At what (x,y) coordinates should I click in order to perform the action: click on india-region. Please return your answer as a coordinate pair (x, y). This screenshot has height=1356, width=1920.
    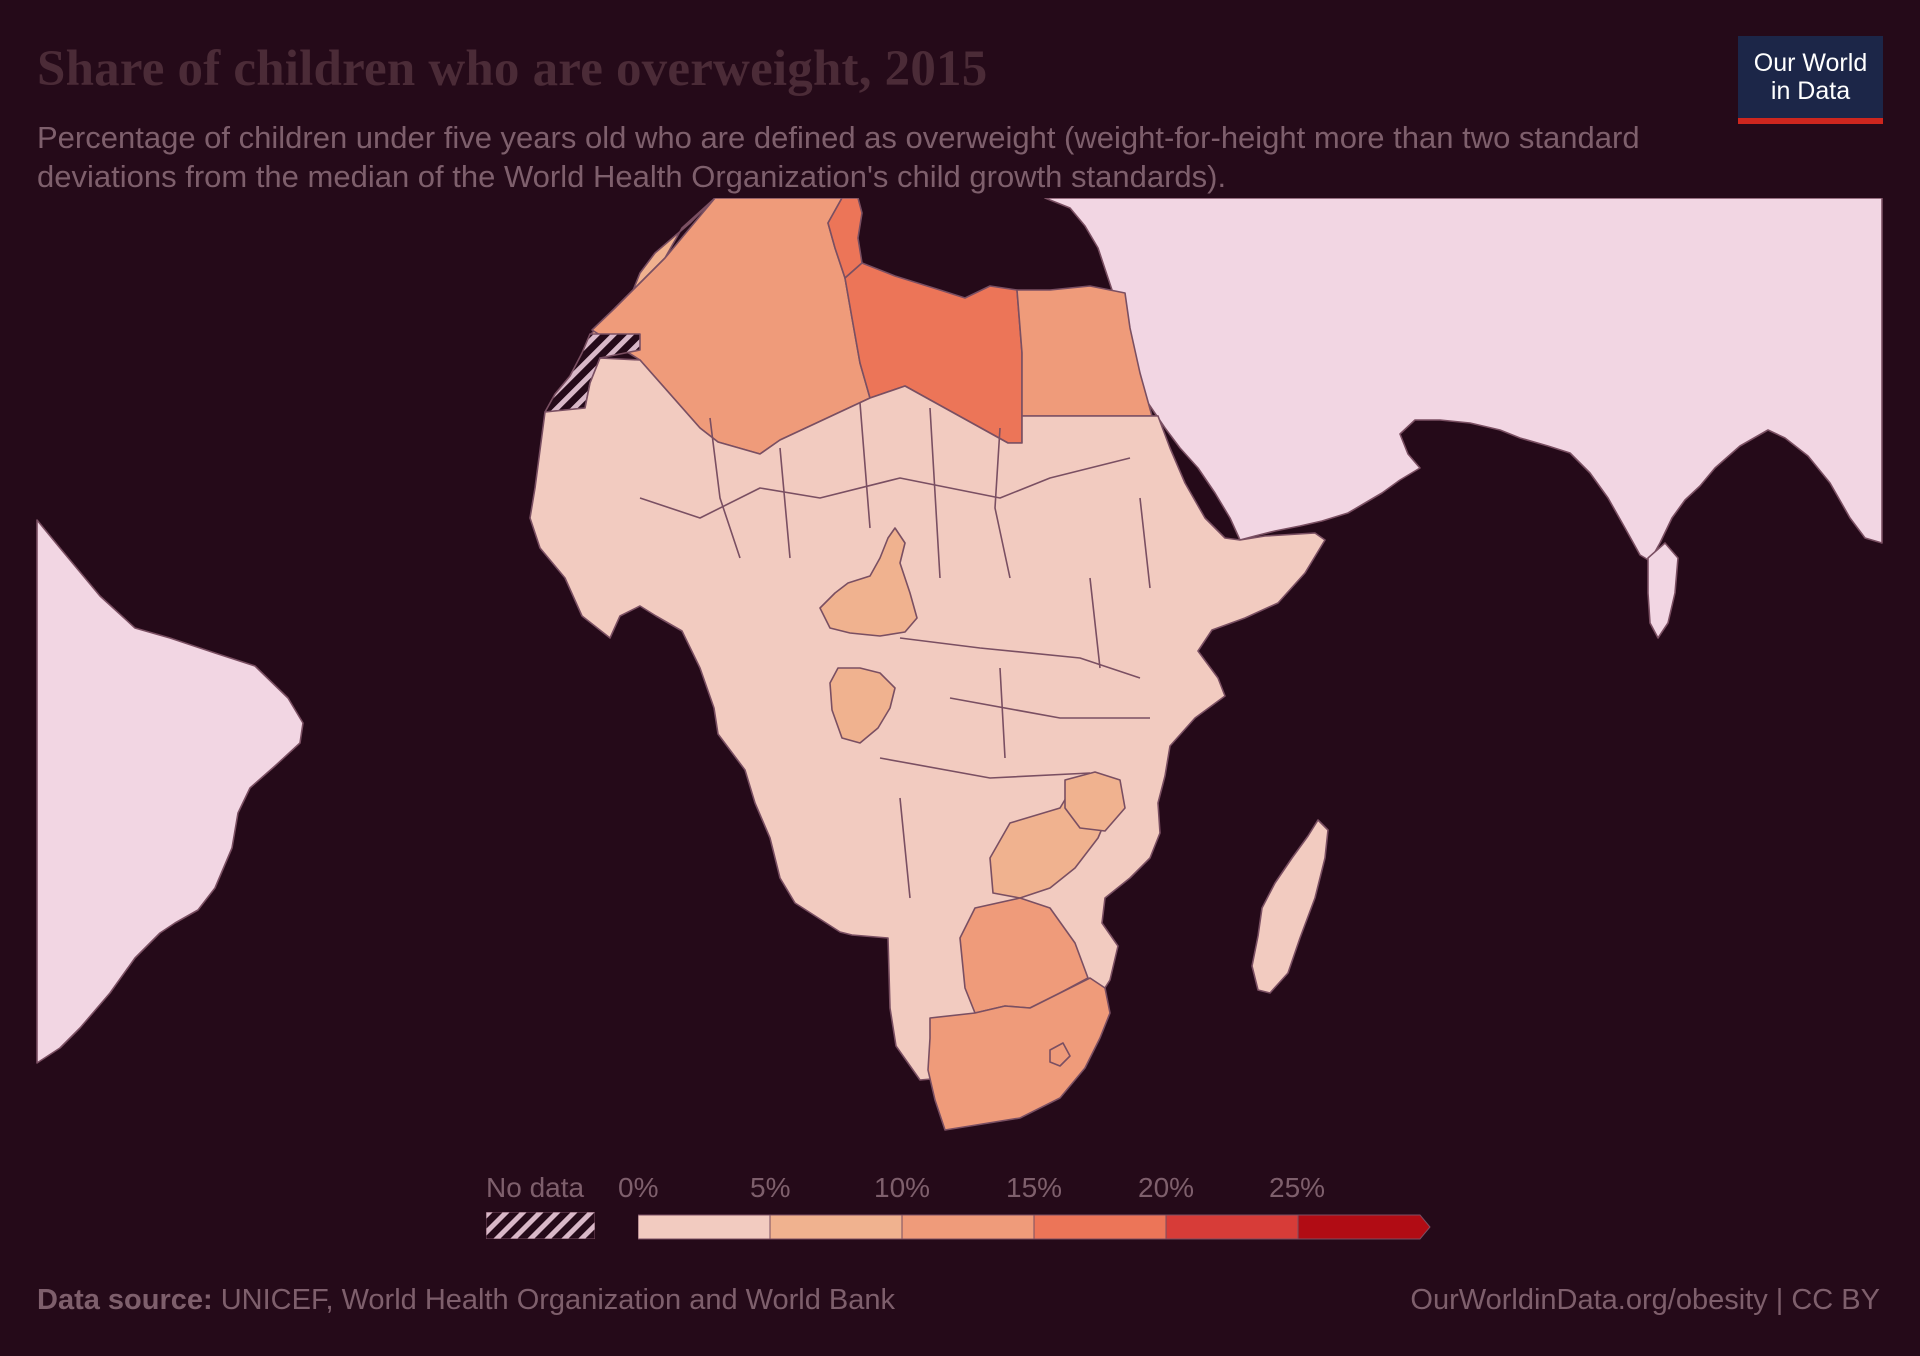
    Looking at the image, I should click on (1663, 590).